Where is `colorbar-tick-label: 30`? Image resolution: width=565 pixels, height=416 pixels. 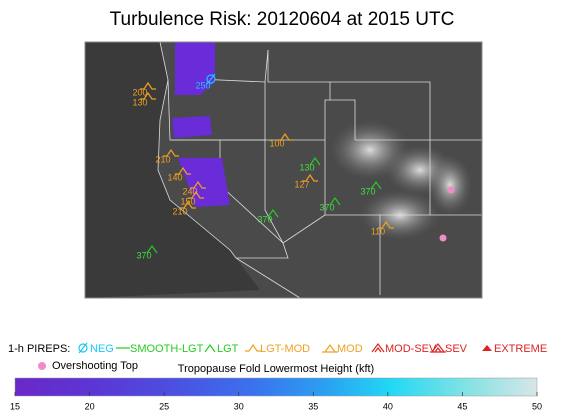 colorbar-tick-label: 30 is located at coordinates (239, 406).